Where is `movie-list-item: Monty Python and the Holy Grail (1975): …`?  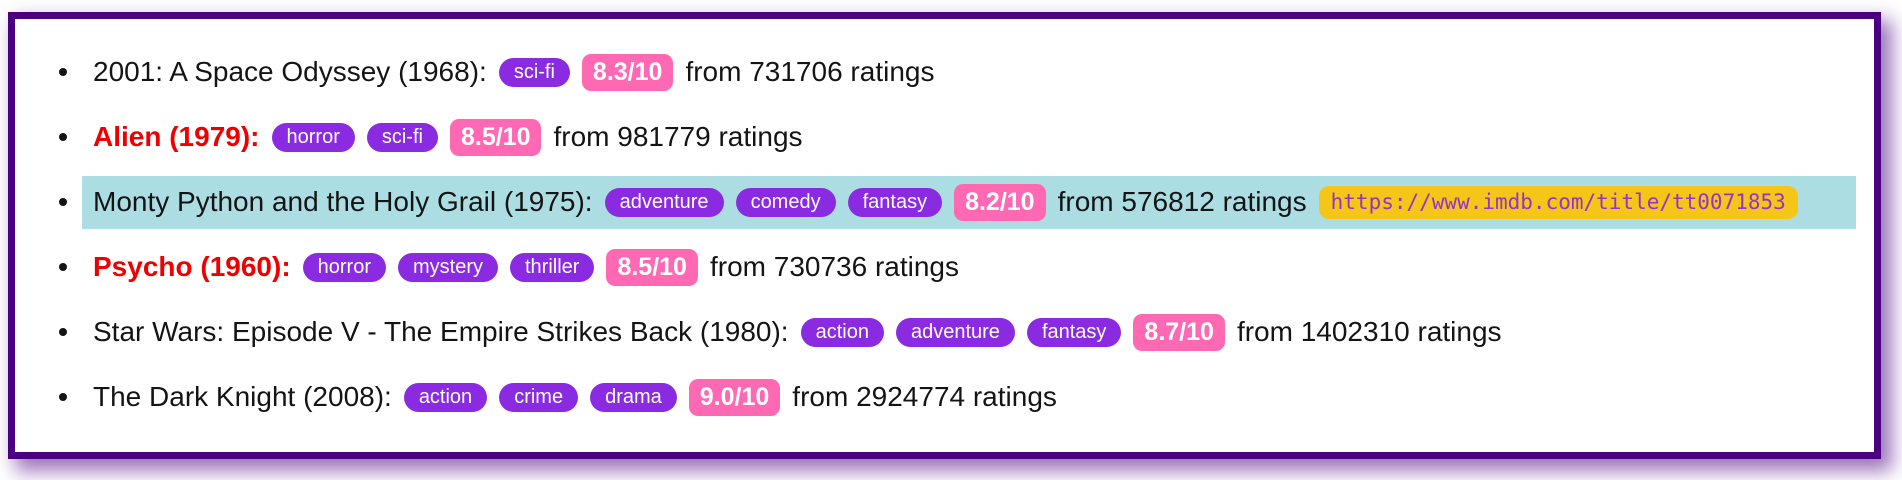 movie-list-item: Monty Python and the Holy Grail (1975): … is located at coordinates (966, 202).